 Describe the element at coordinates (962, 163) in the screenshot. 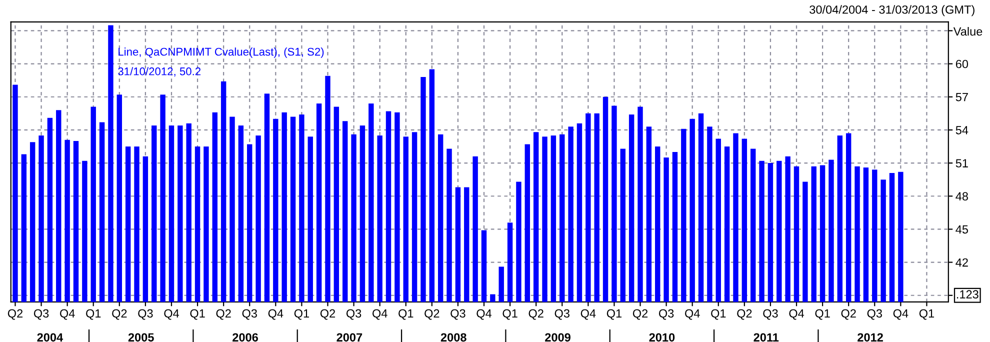

I see `y-tick-label: 51` at that location.